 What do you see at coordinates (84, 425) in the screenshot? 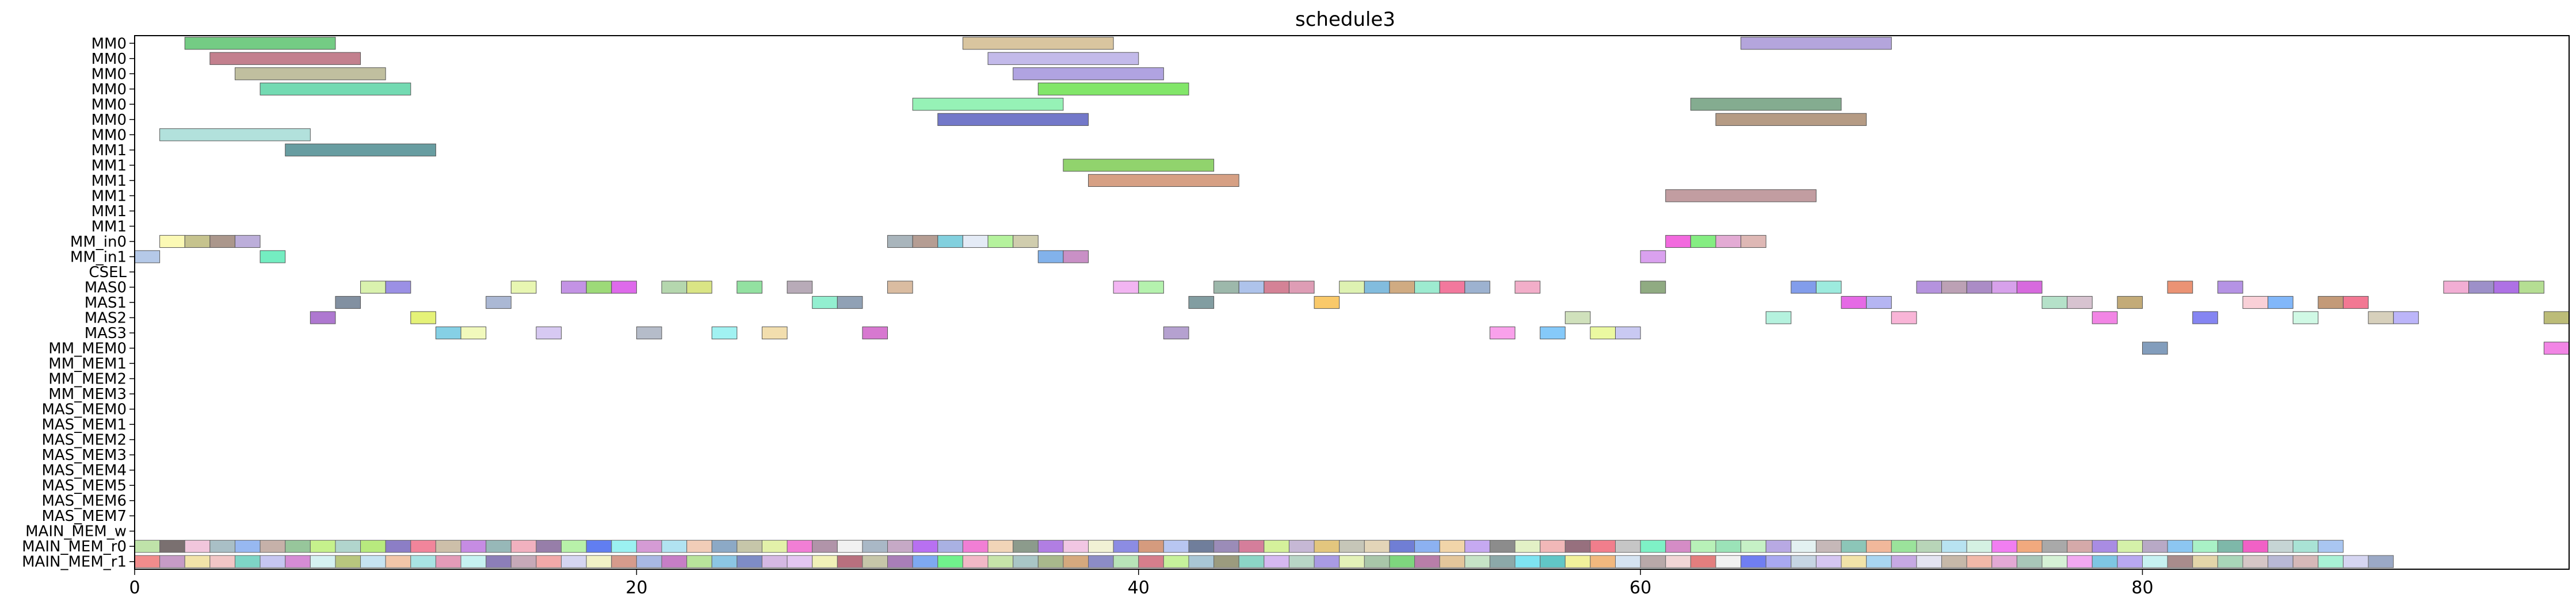
I see `y-tick-label: MAS_MEM1` at bounding box center [84, 425].